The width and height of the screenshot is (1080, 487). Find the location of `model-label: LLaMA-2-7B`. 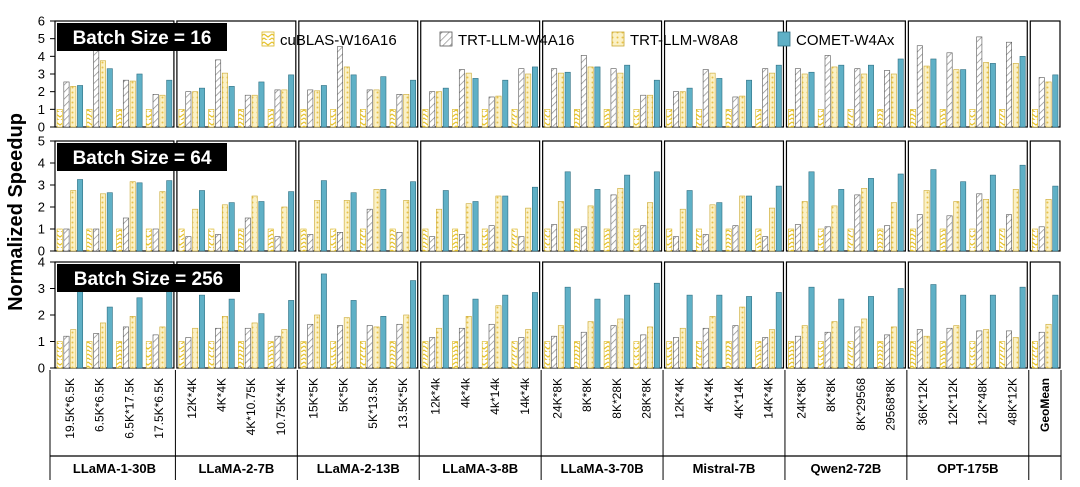

model-label: LLaMA-2-7B is located at coordinates (236, 468).